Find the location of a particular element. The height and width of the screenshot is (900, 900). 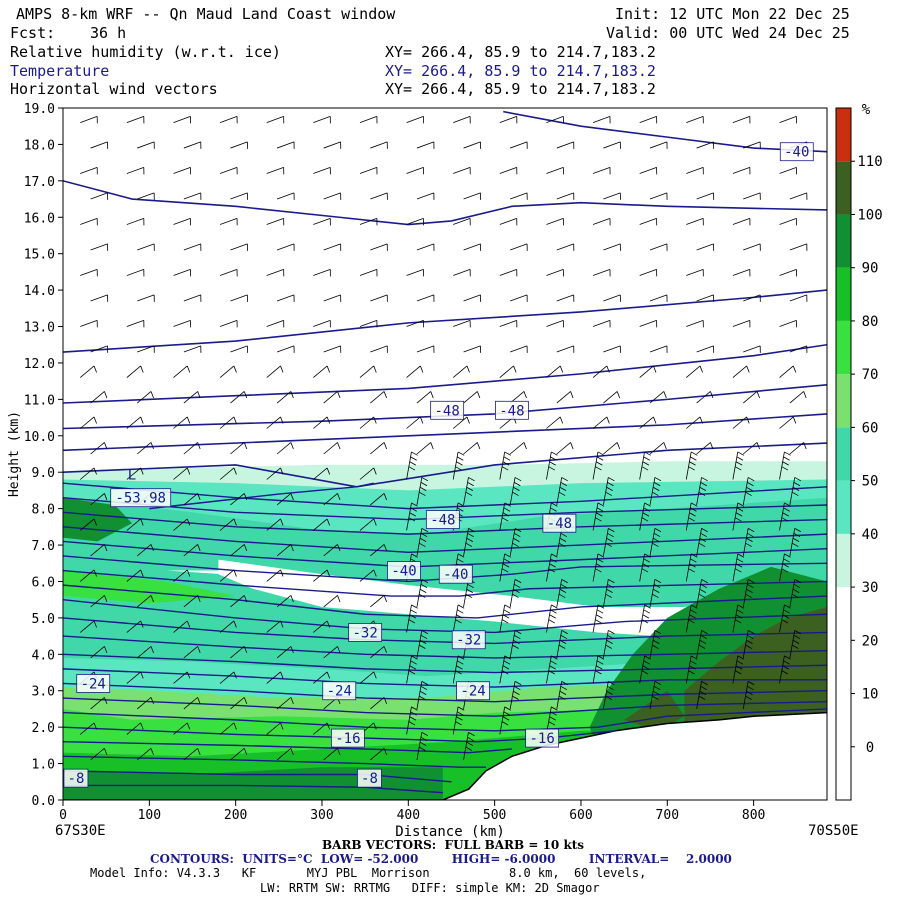

colorbar-tick-label: 70 is located at coordinates (870, 375).